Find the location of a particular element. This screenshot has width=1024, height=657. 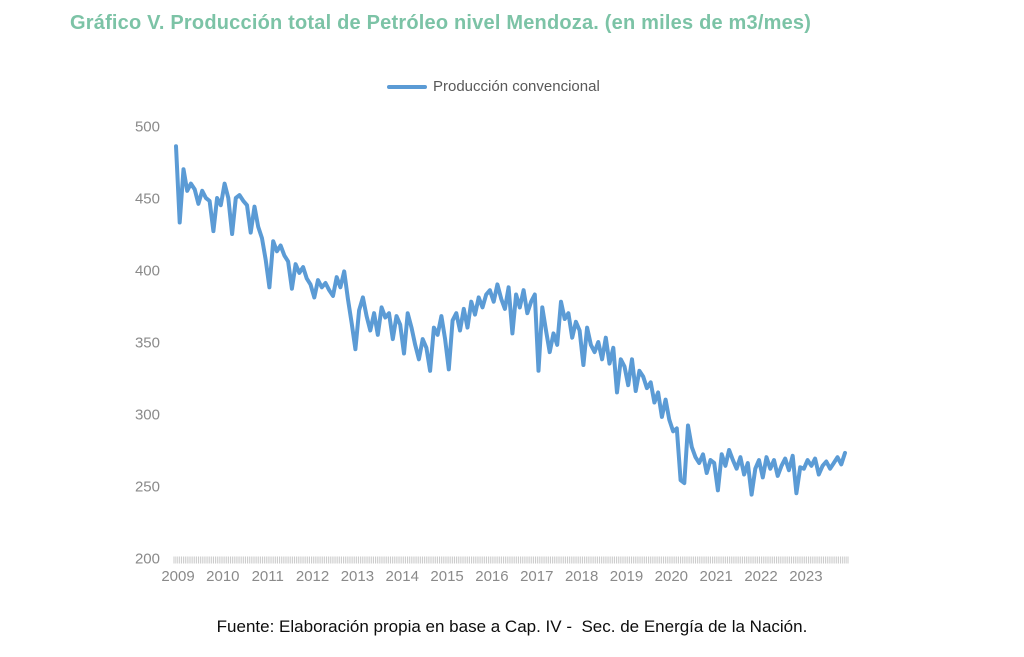

x-axis-label: 2020 is located at coordinates (671, 576).